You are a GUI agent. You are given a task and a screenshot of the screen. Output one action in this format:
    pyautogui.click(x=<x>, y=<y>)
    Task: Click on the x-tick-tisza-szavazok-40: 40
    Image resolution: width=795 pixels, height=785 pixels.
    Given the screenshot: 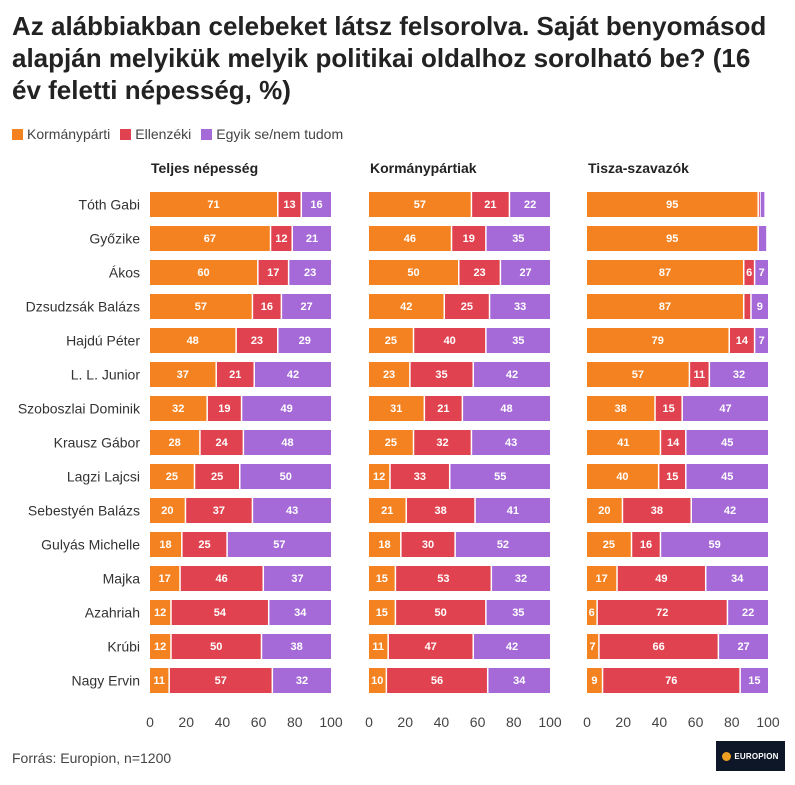 What is the action you would take?
    pyautogui.click(x=660, y=722)
    